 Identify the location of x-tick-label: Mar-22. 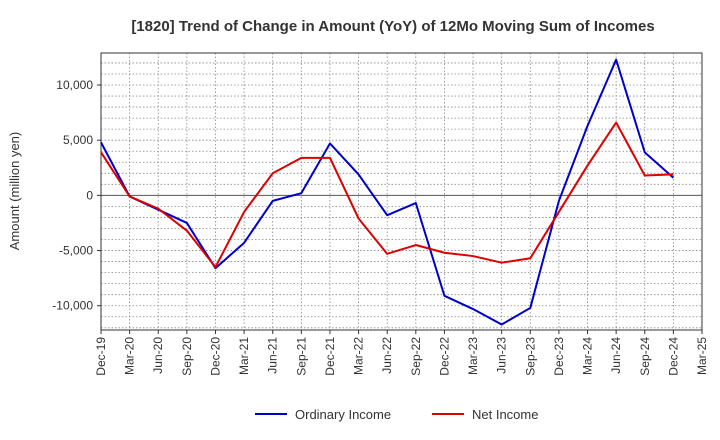
(359, 356).